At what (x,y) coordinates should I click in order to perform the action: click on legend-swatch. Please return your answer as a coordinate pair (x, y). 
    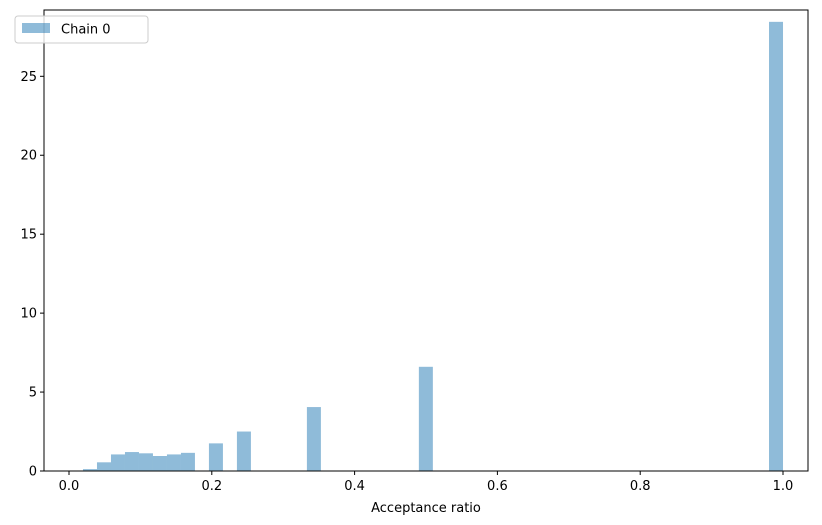
    Looking at the image, I should click on (36, 28).